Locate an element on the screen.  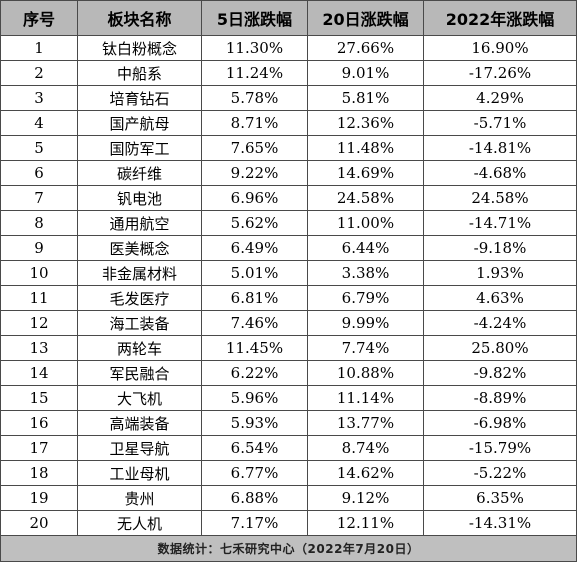
cell-sector: 非金属材料 is located at coordinates (139, 273).